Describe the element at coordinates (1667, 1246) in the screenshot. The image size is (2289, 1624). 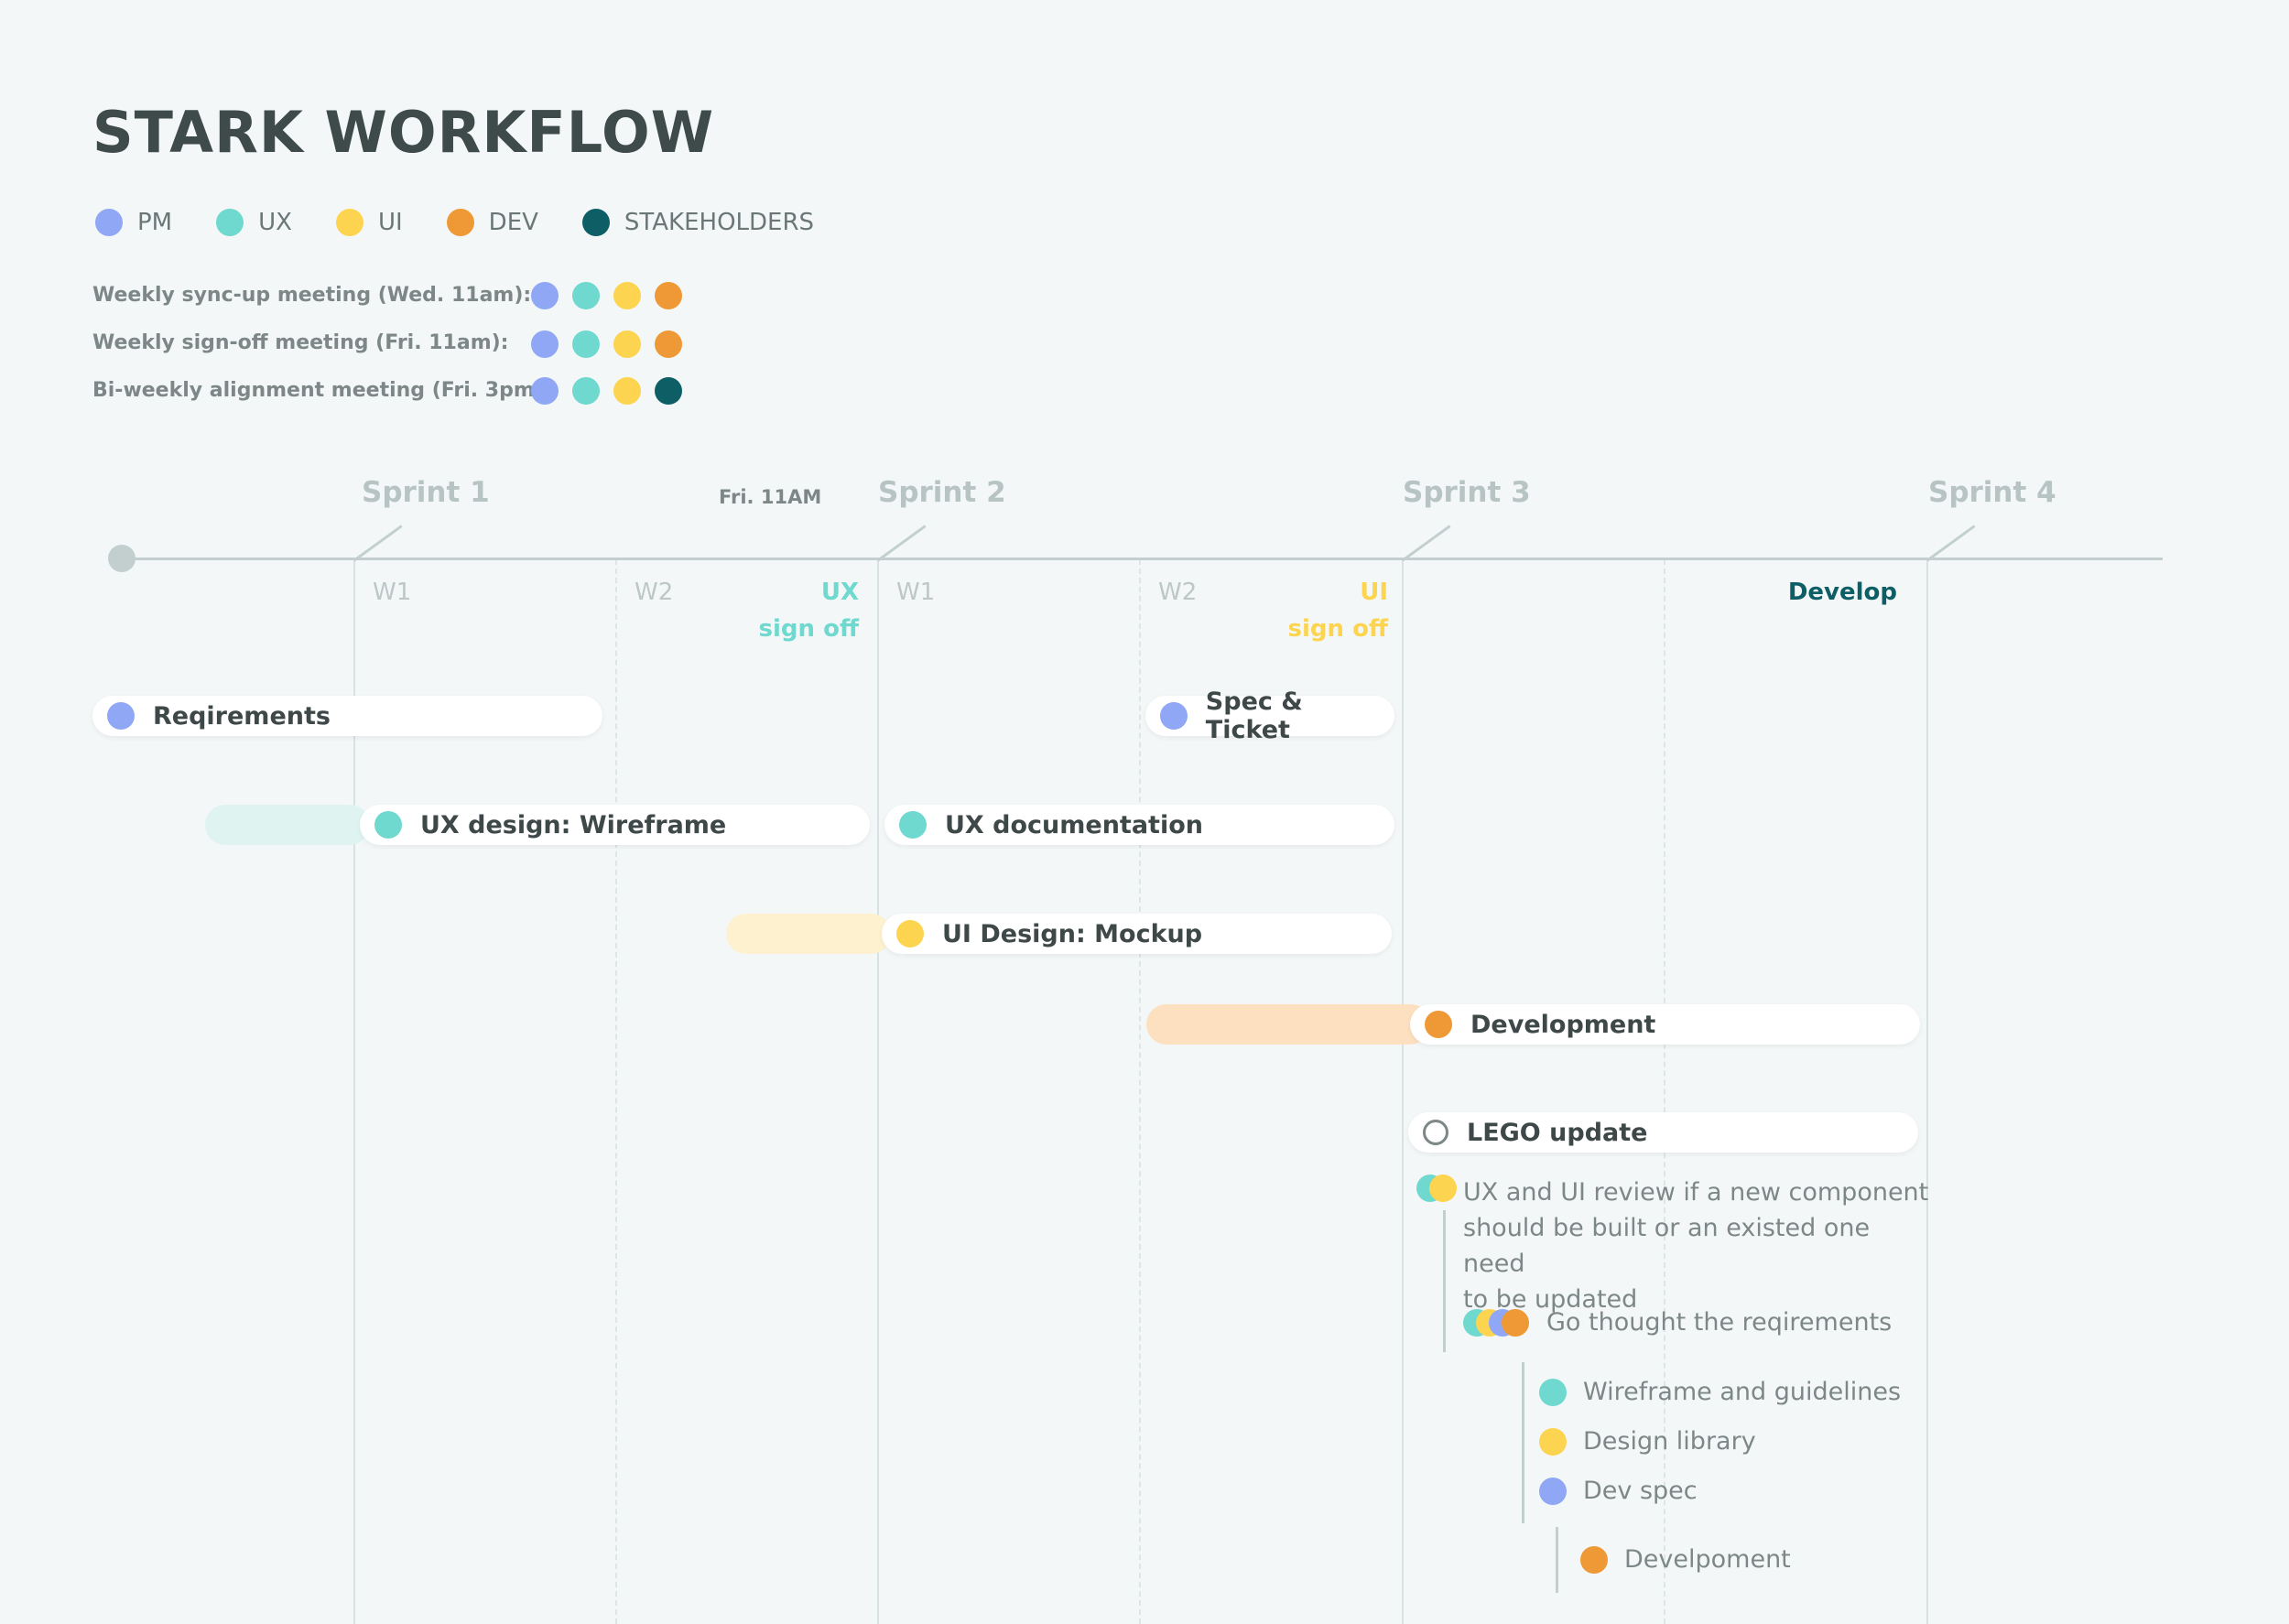
I see `note-line: should be built or an existed one need` at that location.